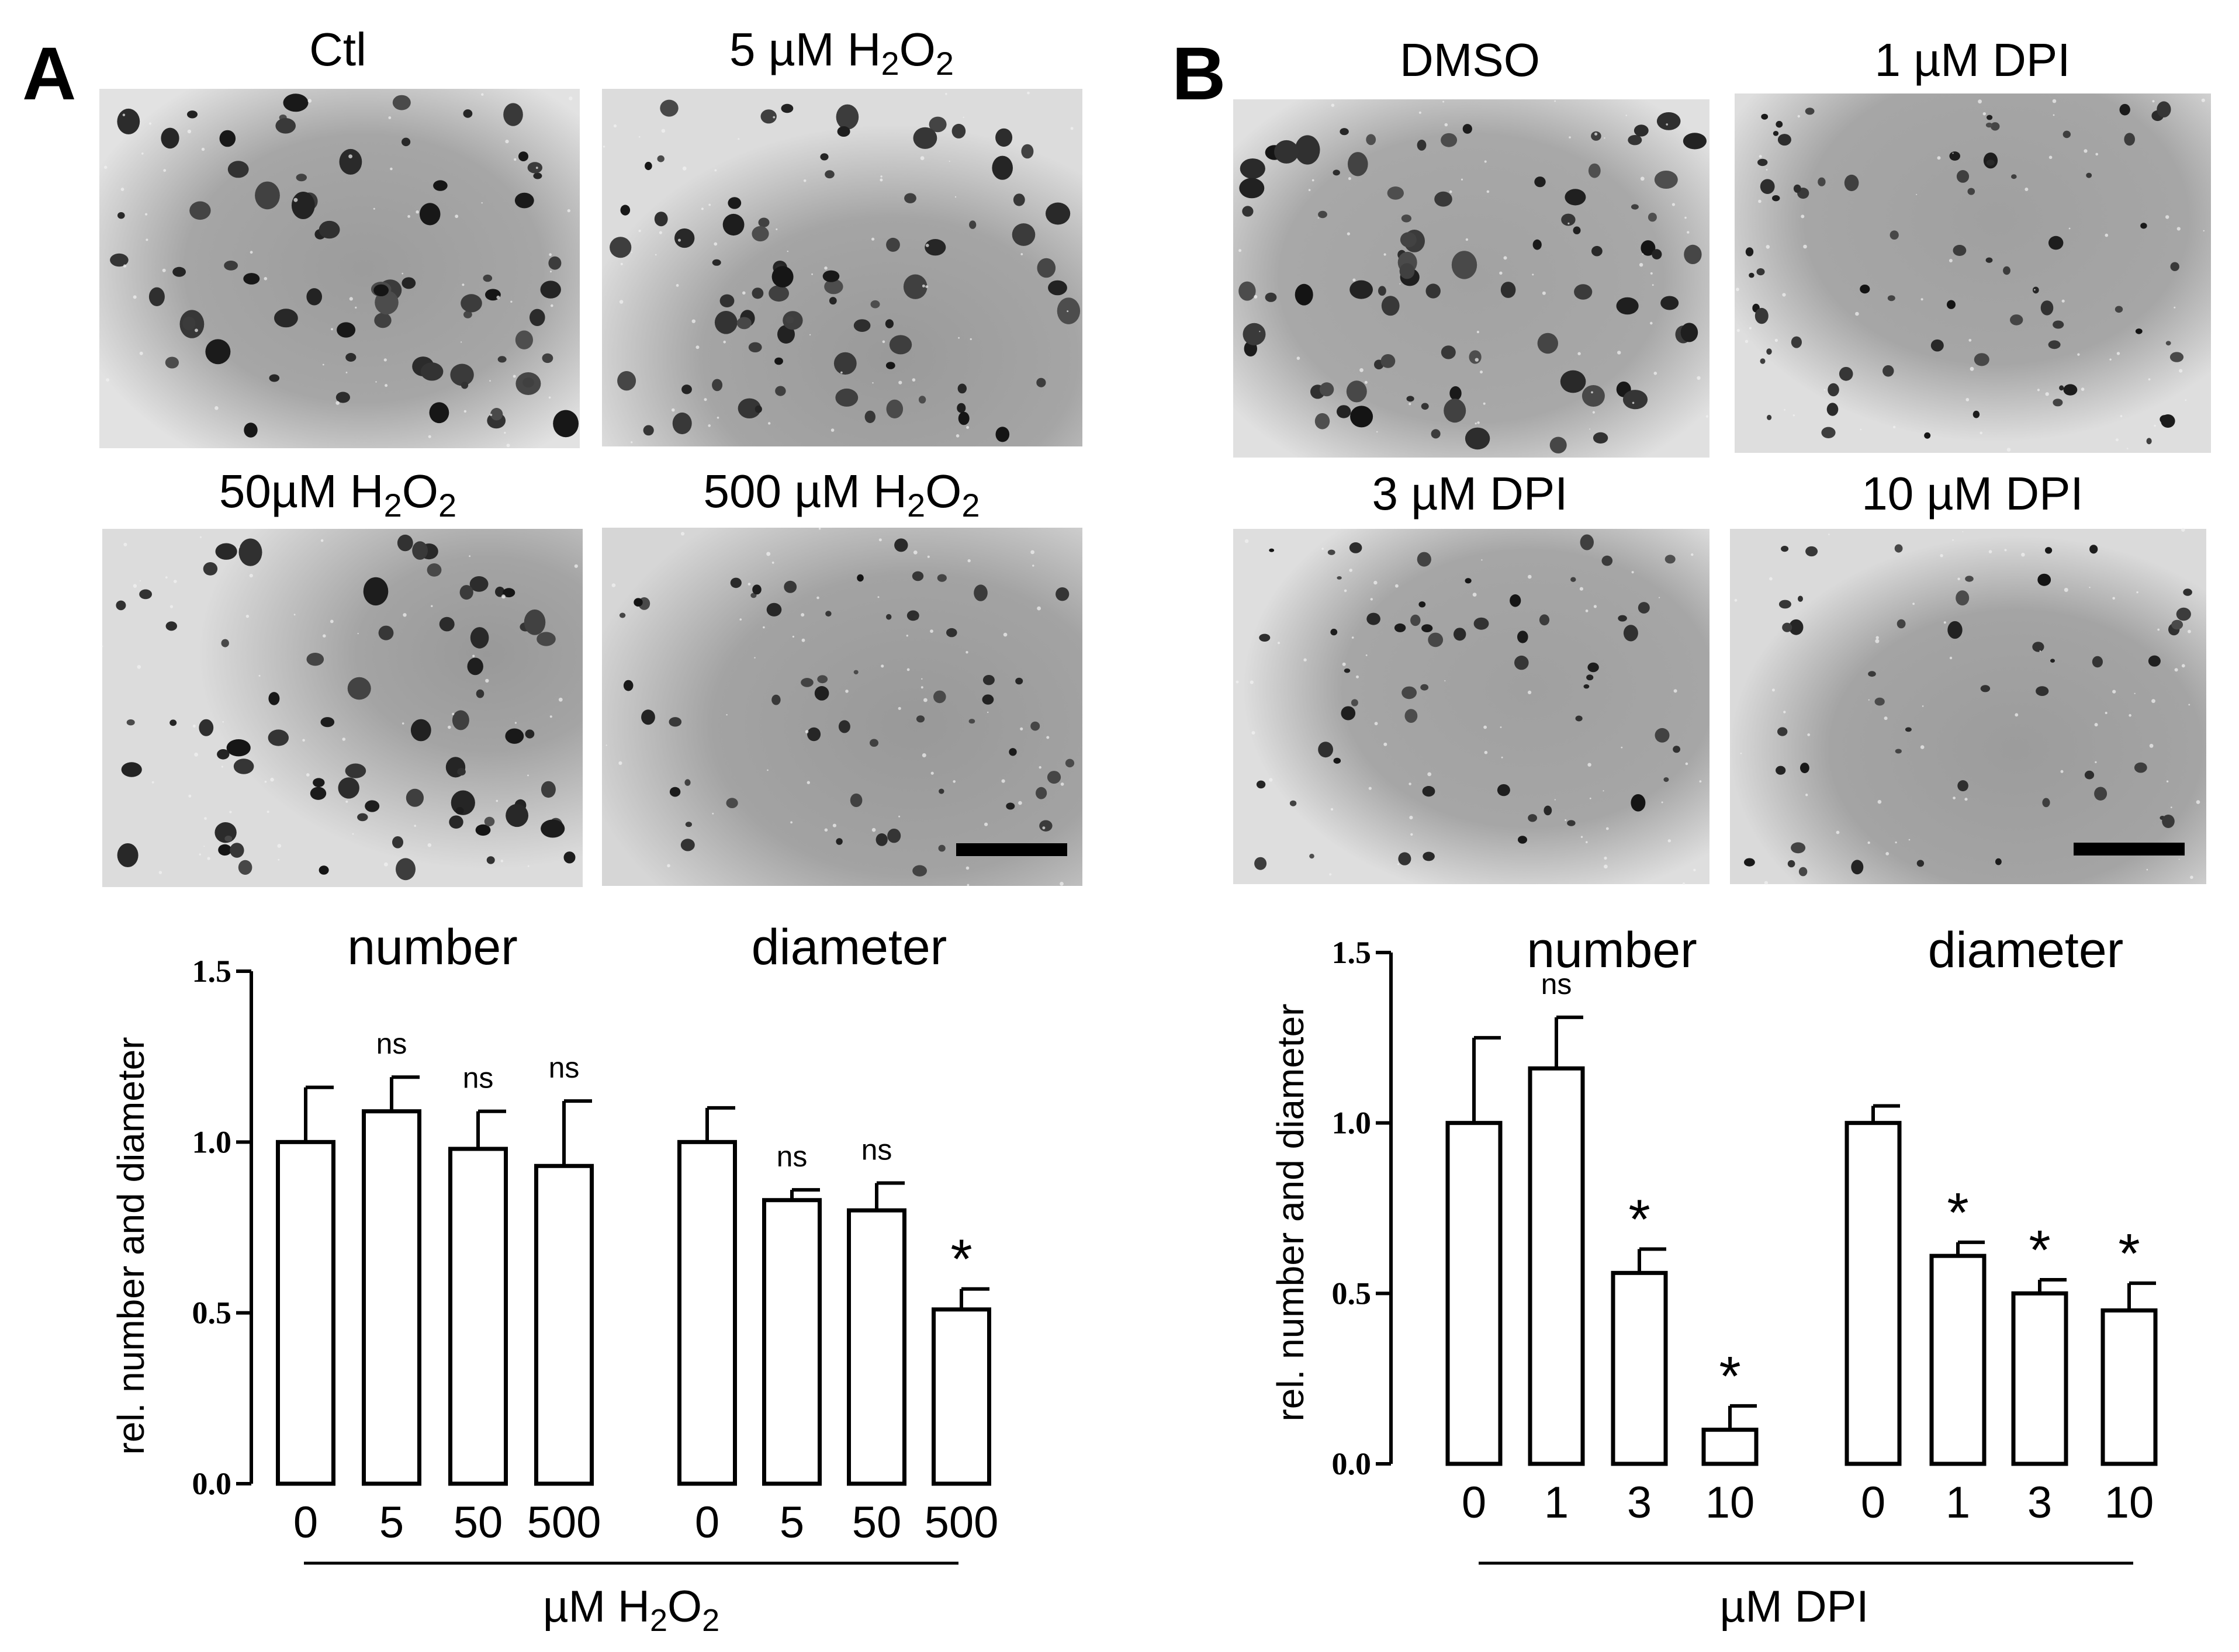  What do you see at coordinates (842, 268) in the screenshot?
I see `micrograph-a2` at bounding box center [842, 268].